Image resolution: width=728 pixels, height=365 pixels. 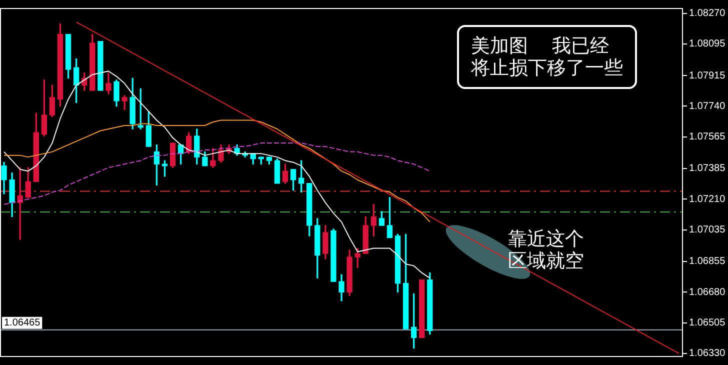 I want to click on y-tick-label: 1.07210, so click(x=707, y=199).